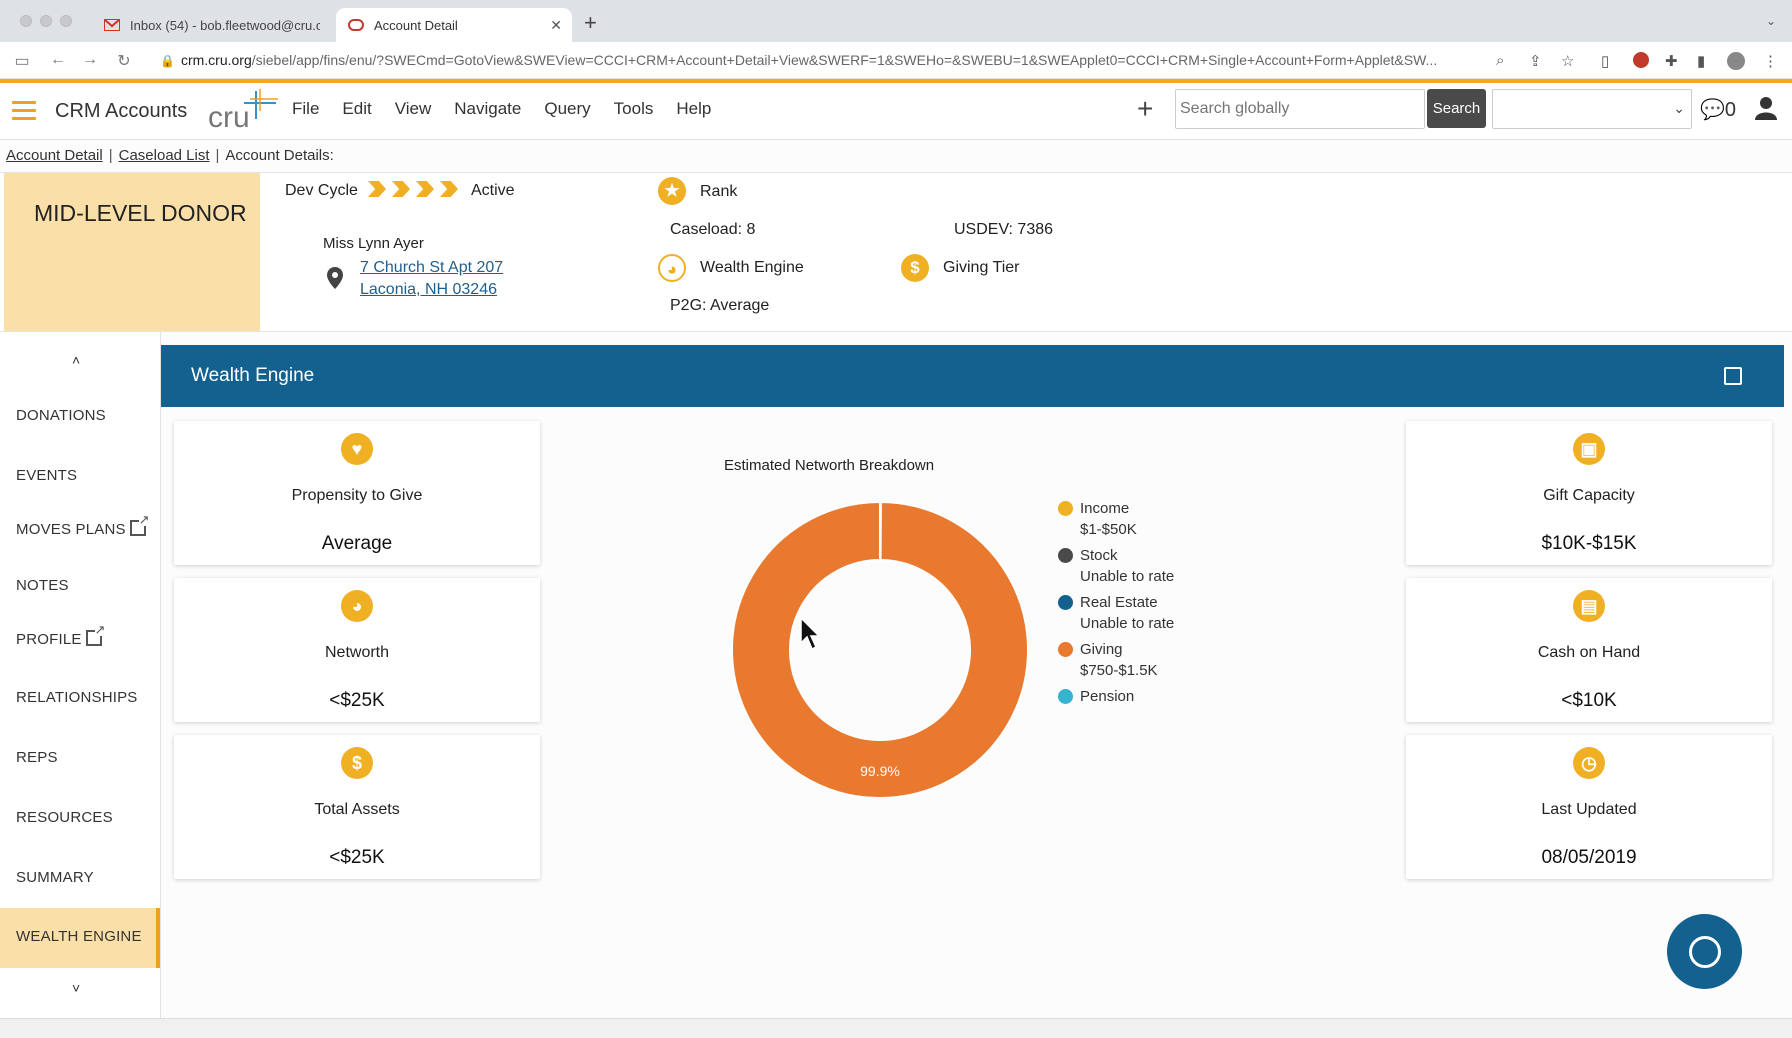 The height and width of the screenshot is (1038, 1792). I want to click on search-scope-select: ⌄, so click(1592, 109).